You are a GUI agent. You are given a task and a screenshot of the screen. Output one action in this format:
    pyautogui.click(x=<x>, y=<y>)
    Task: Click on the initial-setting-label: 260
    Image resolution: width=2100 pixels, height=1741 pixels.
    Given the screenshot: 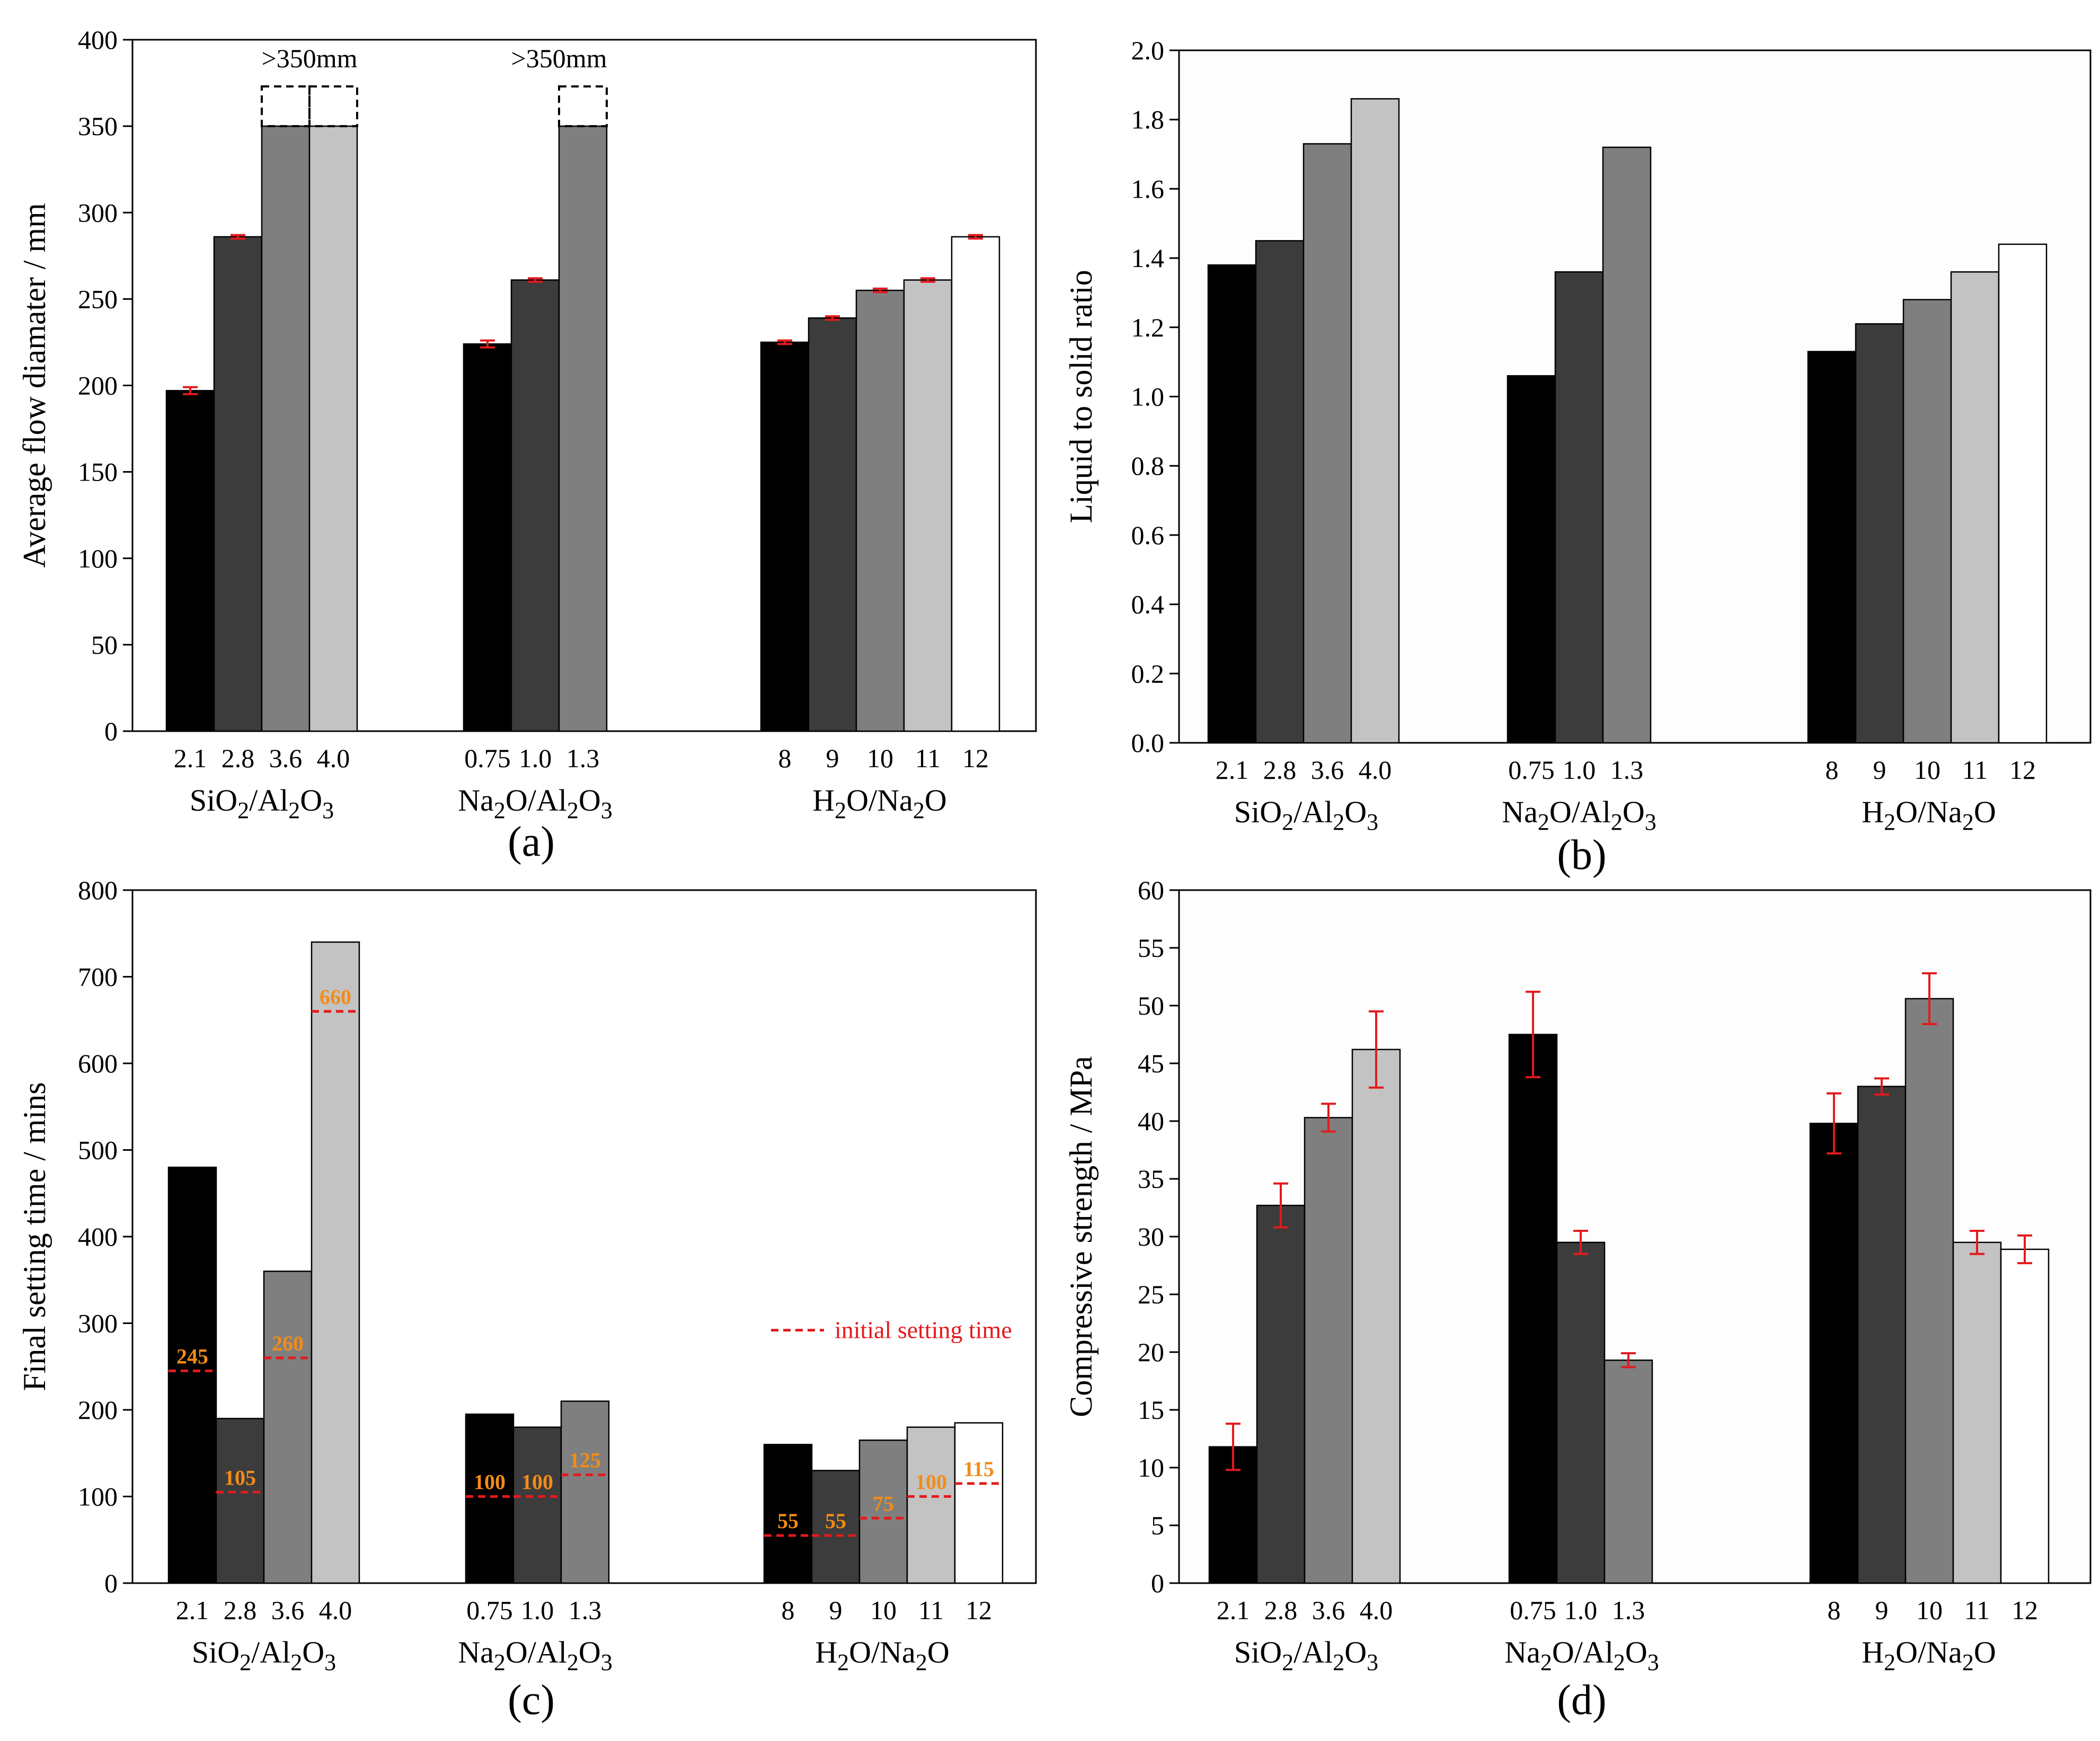 What is the action you would take?
    pyautogui.click(x=288, y=1343)
    